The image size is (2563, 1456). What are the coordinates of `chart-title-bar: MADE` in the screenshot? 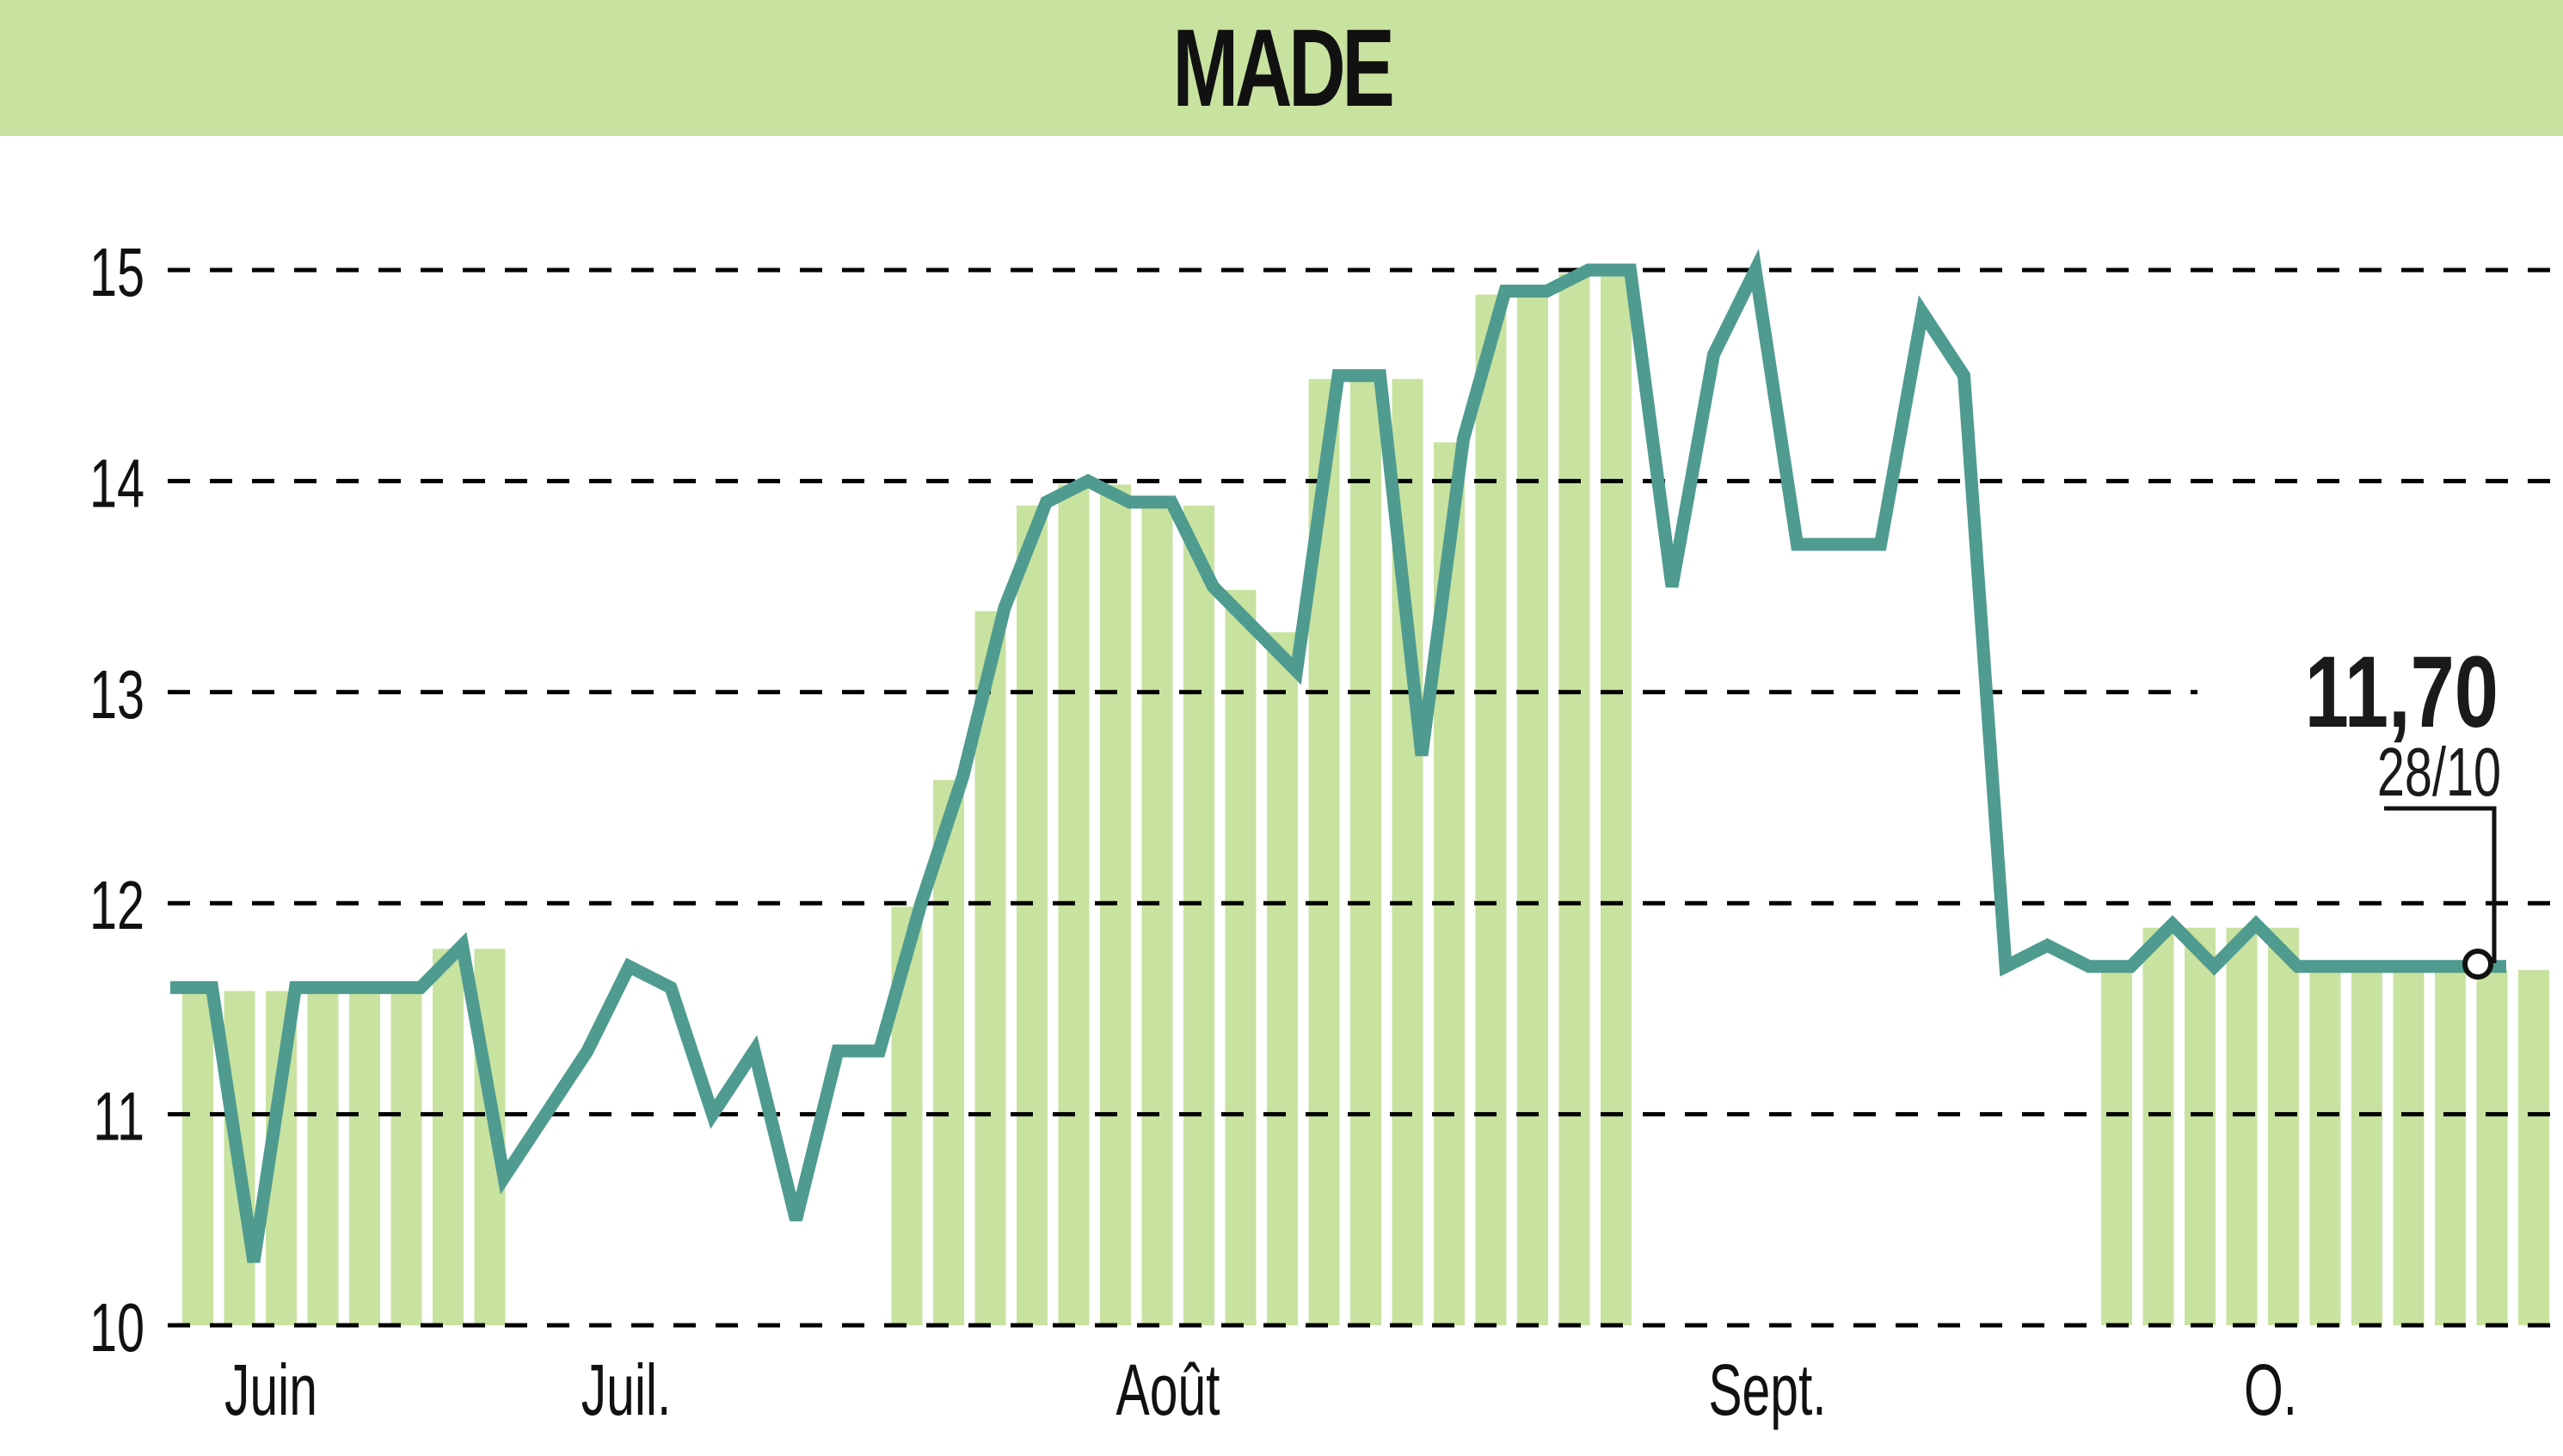 It's located at (1281, 68).